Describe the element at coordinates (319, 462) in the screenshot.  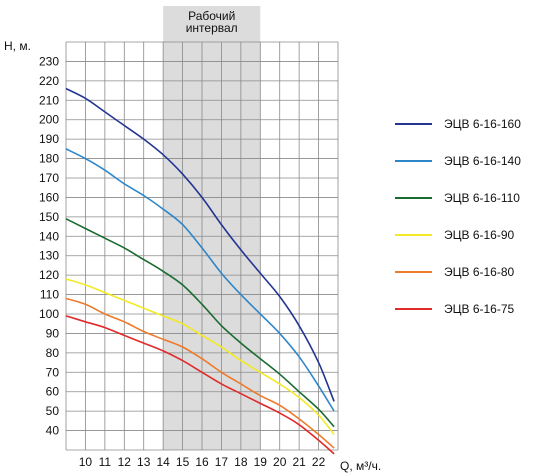
I see `x-tick-label: 22` at that location.